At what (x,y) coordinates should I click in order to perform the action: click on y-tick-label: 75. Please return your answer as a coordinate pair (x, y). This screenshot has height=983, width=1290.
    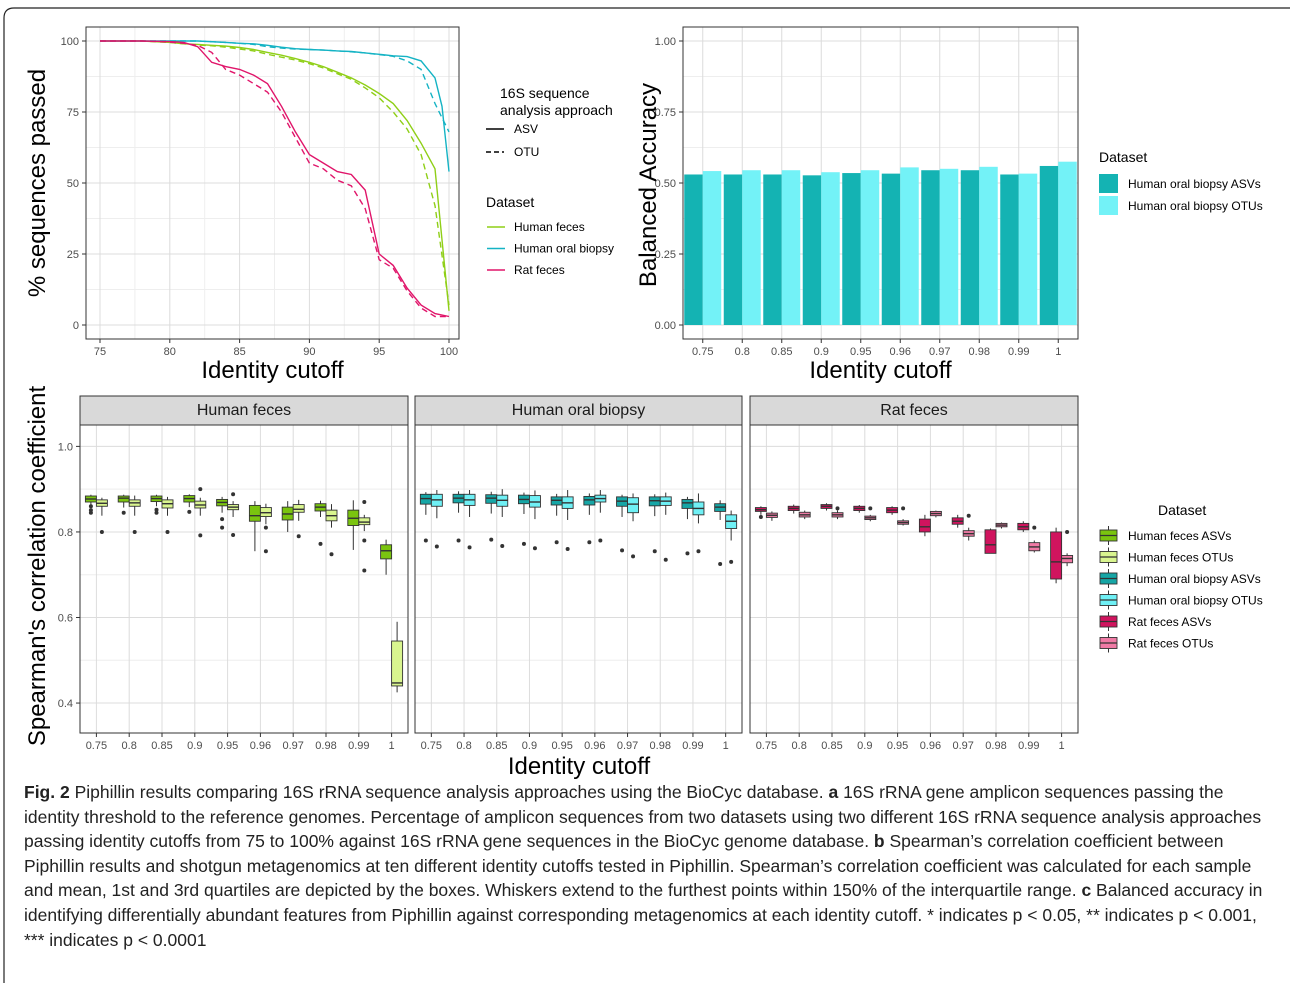
    Looking at the image, I should click on (73, 113).